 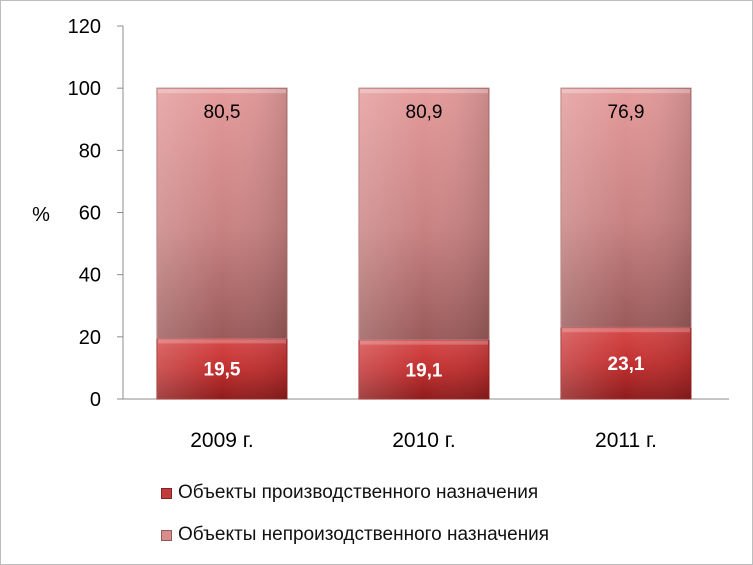 What do you see at coordinates (626, 440) in the screenshot?
I see `x-tick-label: 2011 г.` at bounding box center [626, 440].